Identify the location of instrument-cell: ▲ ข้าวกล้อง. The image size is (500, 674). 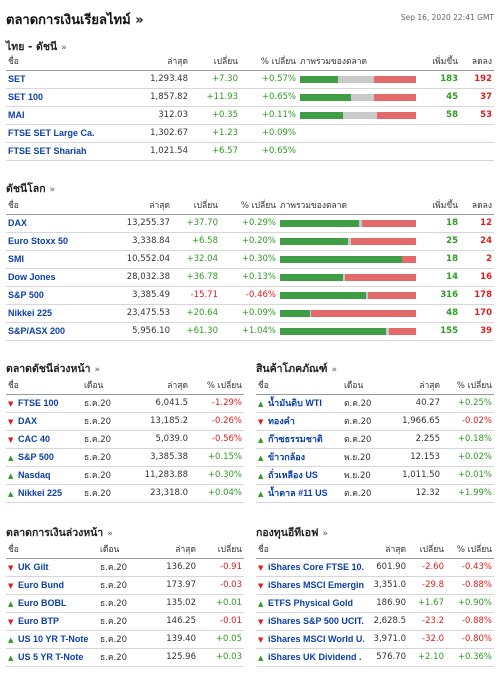
(299, 457).